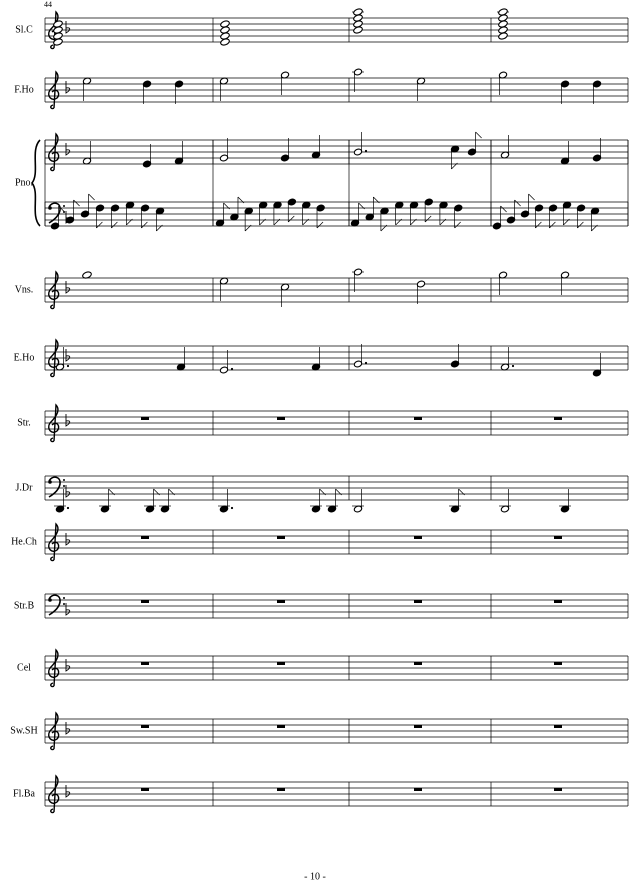  I want to click on part-label: Sl.C, so click(24, 29).